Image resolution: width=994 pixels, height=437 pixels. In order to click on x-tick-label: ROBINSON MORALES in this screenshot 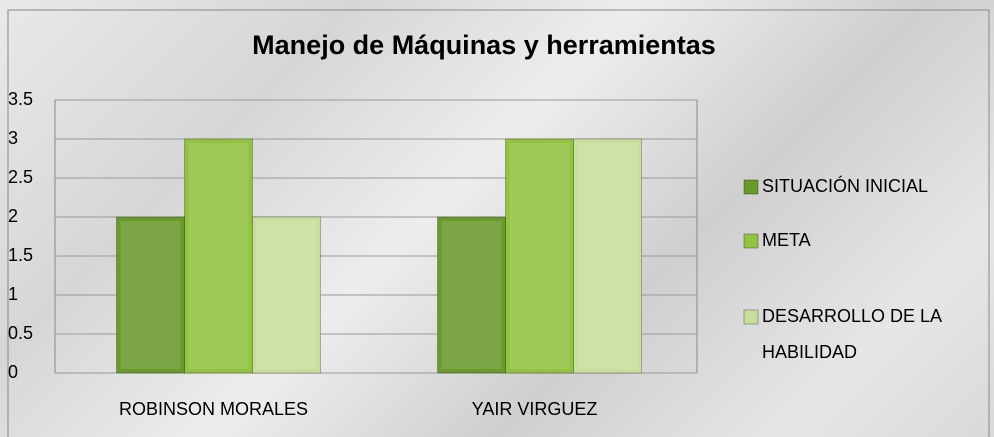, I will do `click(213, 409)`.